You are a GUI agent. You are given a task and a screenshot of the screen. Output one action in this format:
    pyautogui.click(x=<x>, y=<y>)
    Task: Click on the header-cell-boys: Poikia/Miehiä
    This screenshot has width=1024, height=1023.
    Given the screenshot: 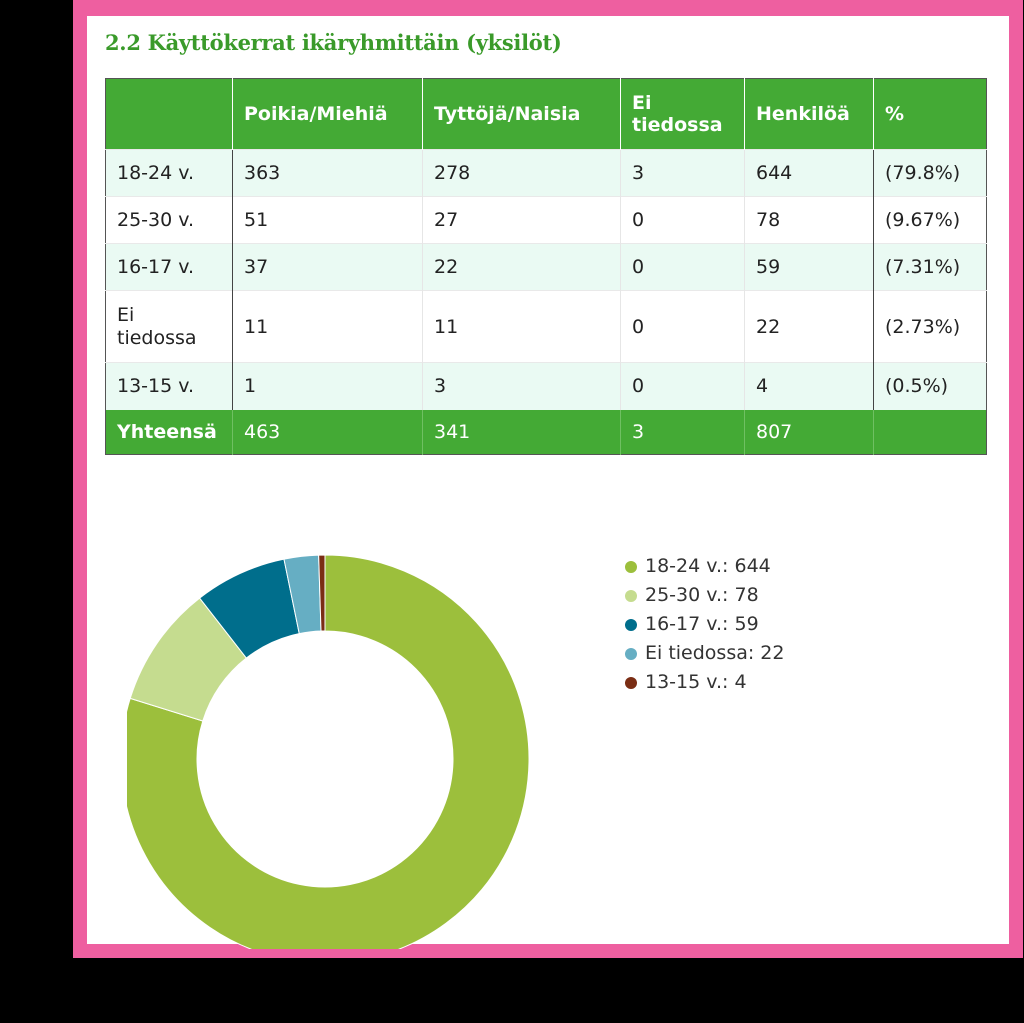 What is the action you would take?
    pyautogui.click(x=327, y=114)
    